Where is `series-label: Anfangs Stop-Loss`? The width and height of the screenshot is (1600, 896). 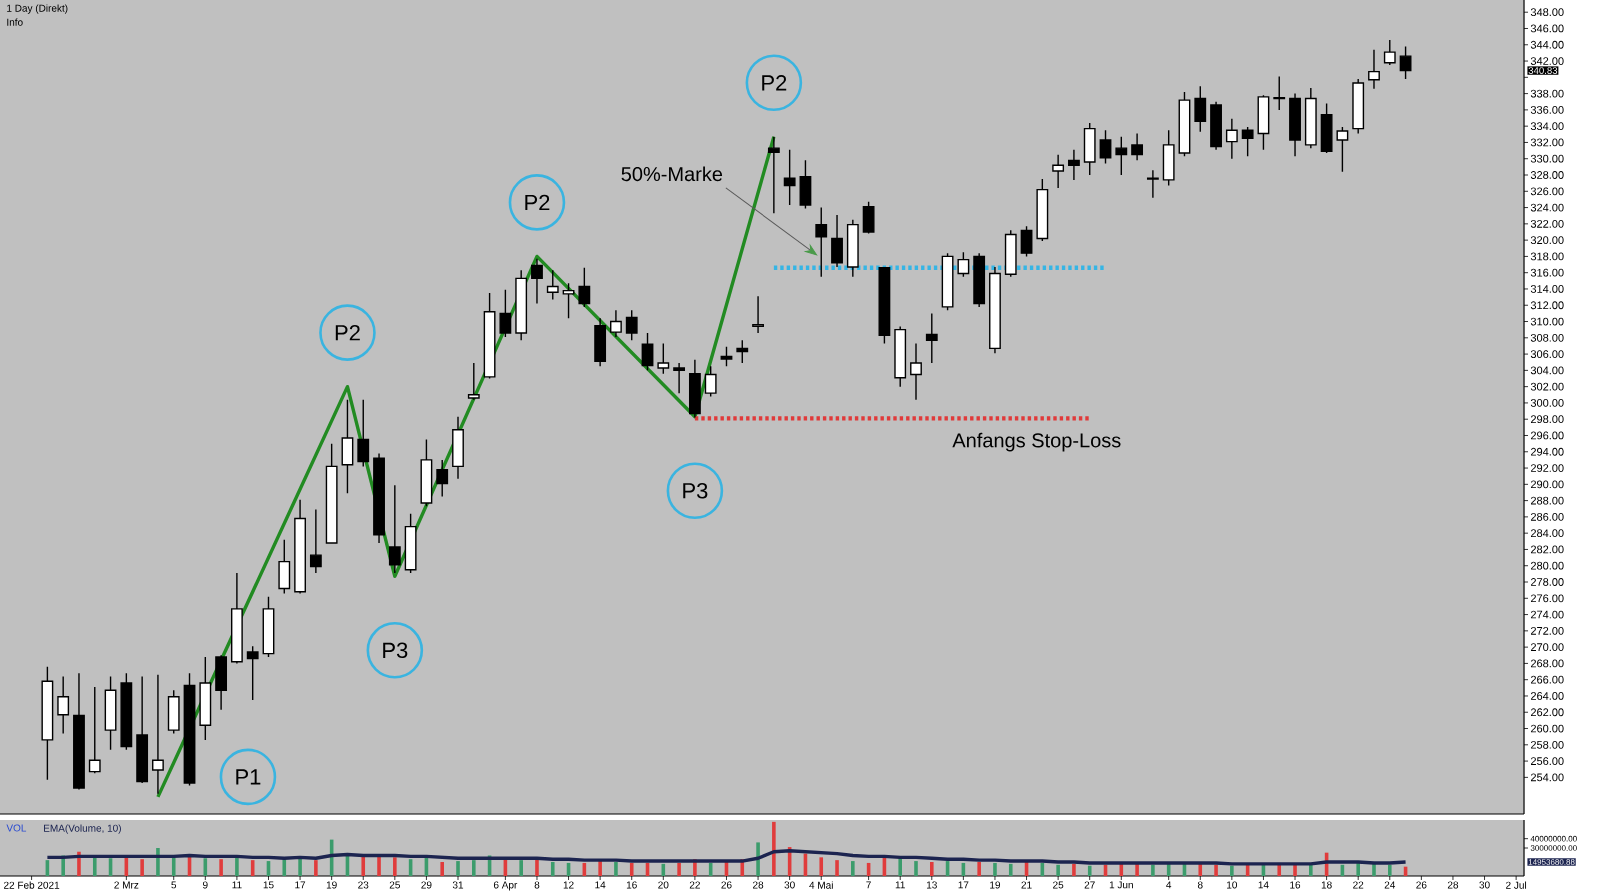 series-label: Anfangs Stop-Loss is located at coordinates (1036, 442).